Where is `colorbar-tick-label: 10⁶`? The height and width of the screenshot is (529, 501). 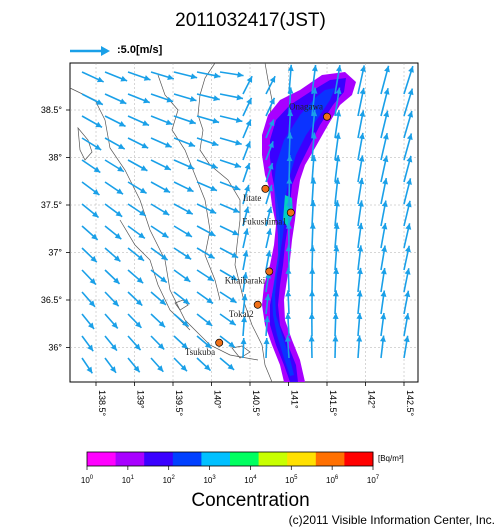 colorbar-tick-label: 10⁶ is located at coordinates (332, 480).